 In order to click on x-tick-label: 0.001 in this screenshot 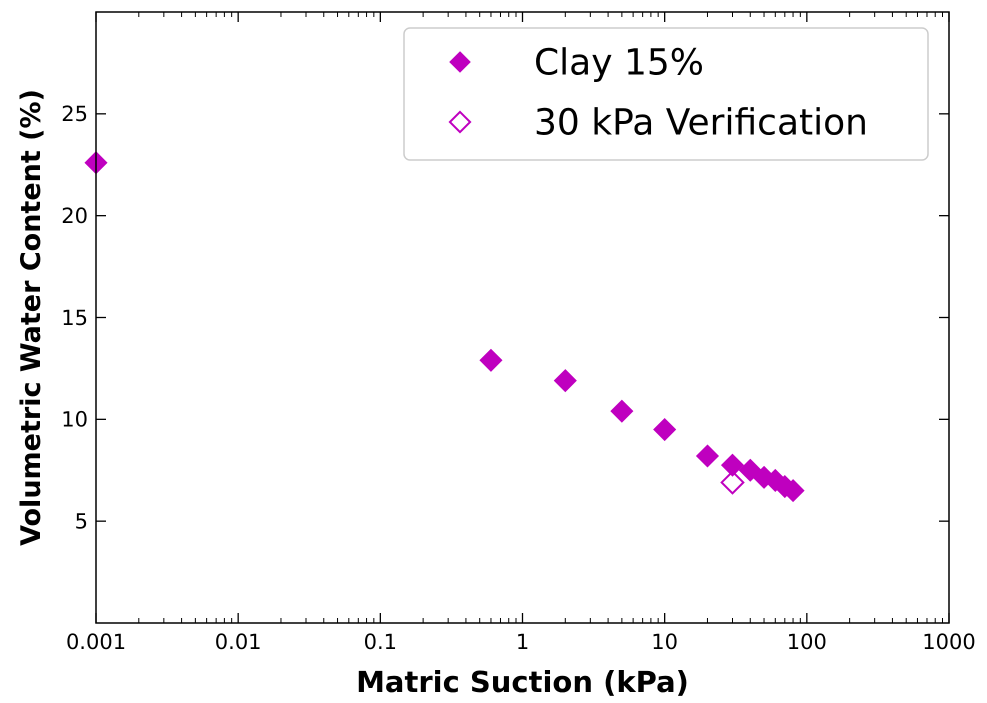, I will do `click(96, 642)`.